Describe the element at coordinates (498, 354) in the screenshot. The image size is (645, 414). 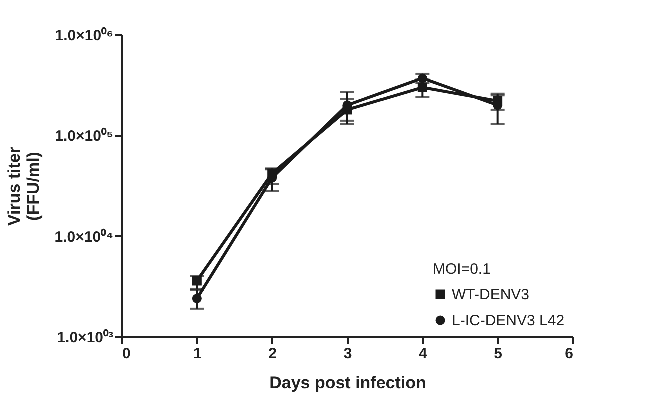
I see `x-tick-label: 5` at that location.